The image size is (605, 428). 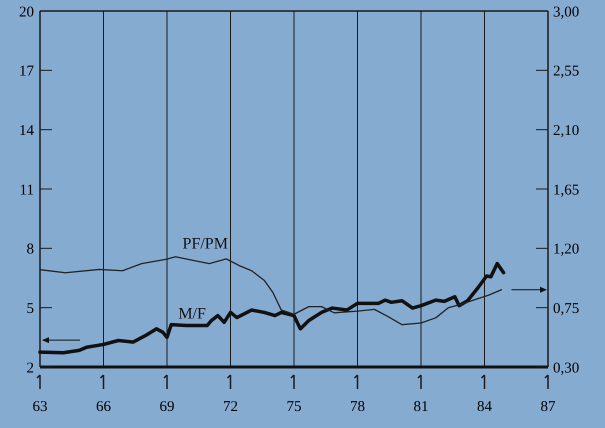 What do you see at coordinates (566, 368) in the screenshot?
I see `y2-tick-label: 0,30` at bounding box center [566, 368].